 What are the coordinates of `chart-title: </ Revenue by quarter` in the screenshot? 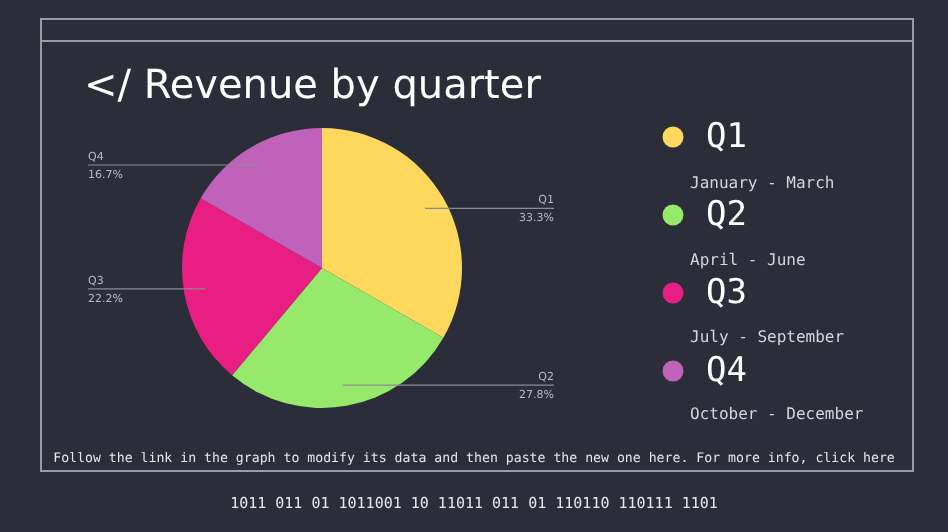 It's located at (313, 84).